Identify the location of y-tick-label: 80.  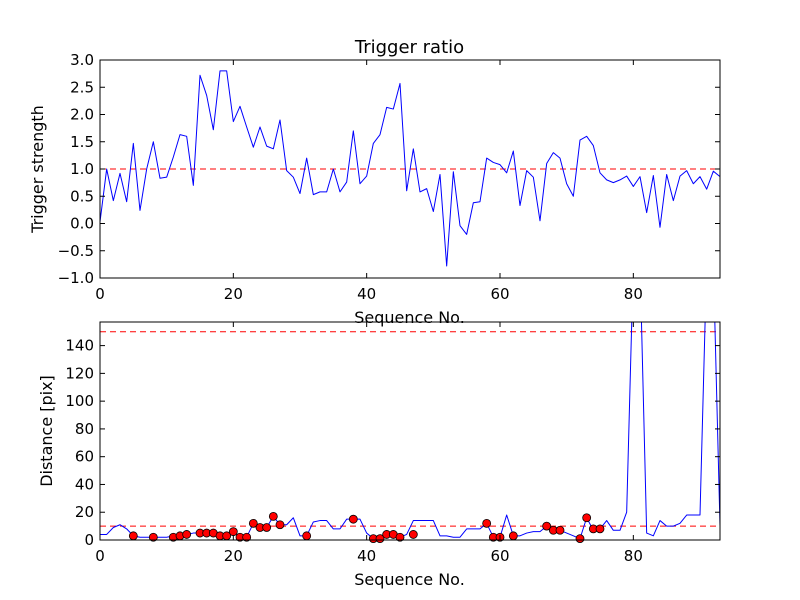
(84, 429).